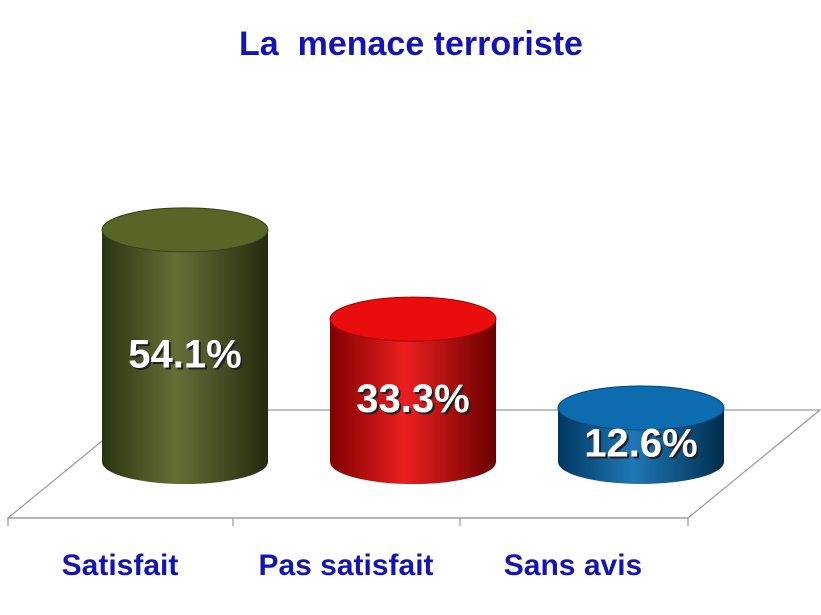 This screenshot has height=615, width=821. I want to click on value-label-shadow: 54.1%, so click(186, 357).